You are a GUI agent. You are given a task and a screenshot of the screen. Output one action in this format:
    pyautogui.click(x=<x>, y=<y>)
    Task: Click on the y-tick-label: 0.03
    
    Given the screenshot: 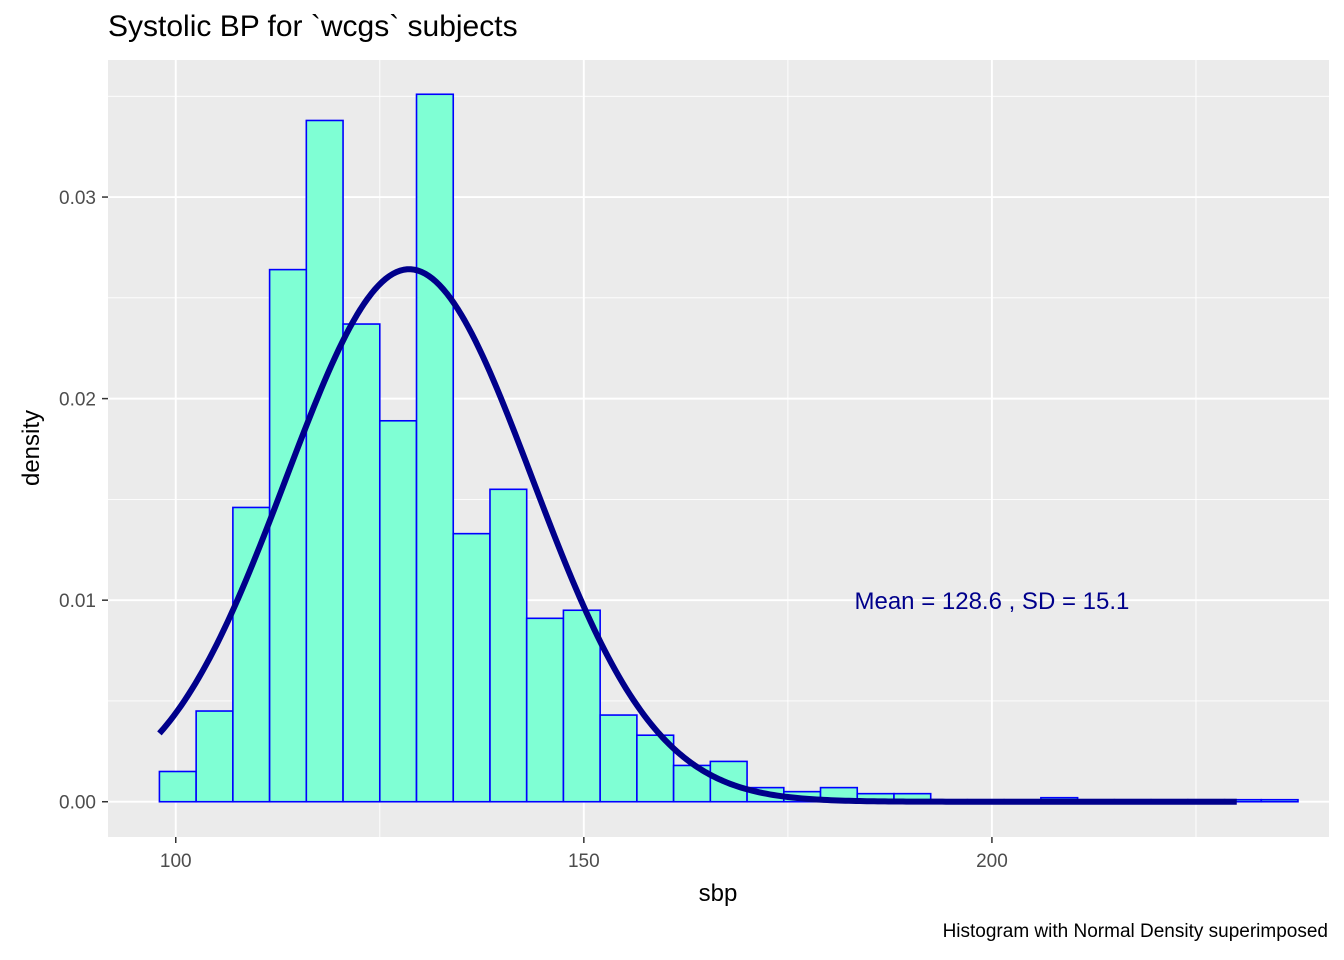 What is the action you would take?
    pyautogui.click(x=77, y=198)
    